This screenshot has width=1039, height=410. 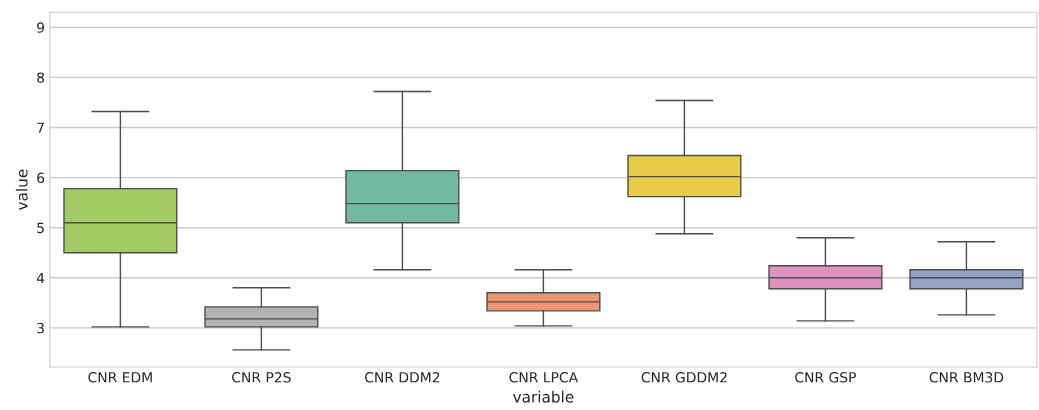 I want to click on y-tick-label: 9, so click(x=41, y=27).